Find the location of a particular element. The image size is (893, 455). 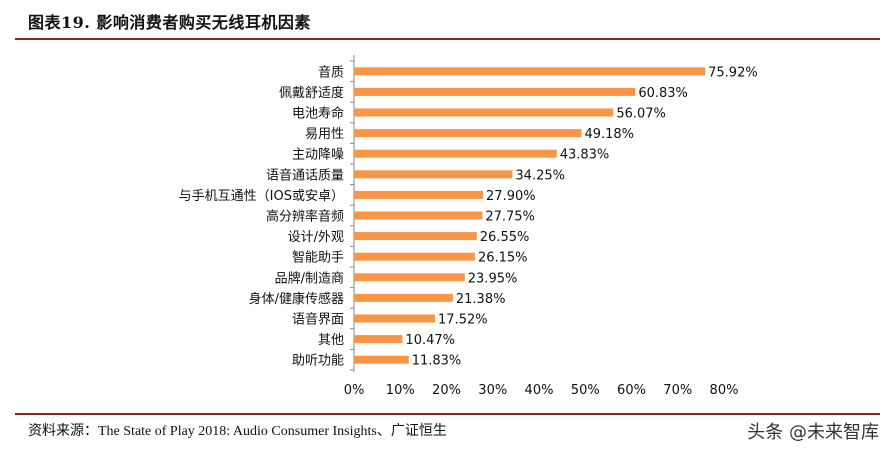

category-label: 主动降噪 is located at coordinates (318, 155).